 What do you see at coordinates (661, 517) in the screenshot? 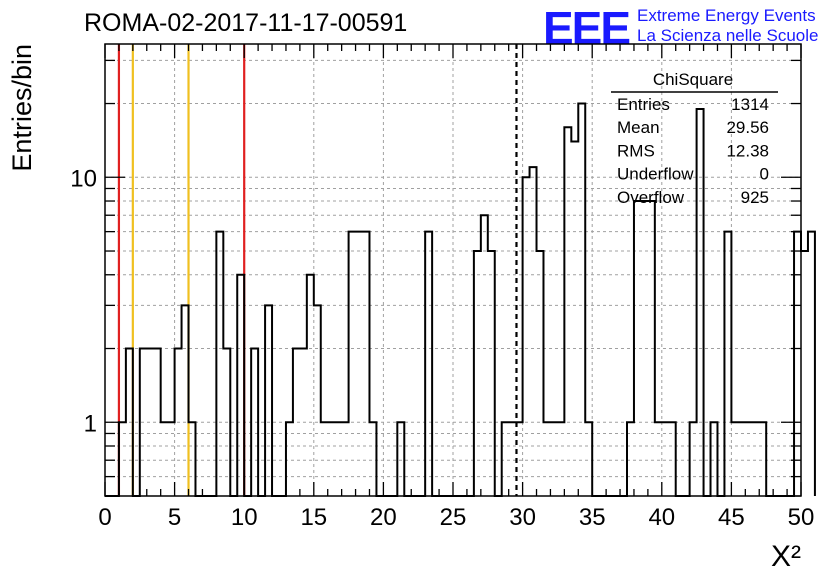
I see `x-tick-label: 40` at bounding box center [661, 517].